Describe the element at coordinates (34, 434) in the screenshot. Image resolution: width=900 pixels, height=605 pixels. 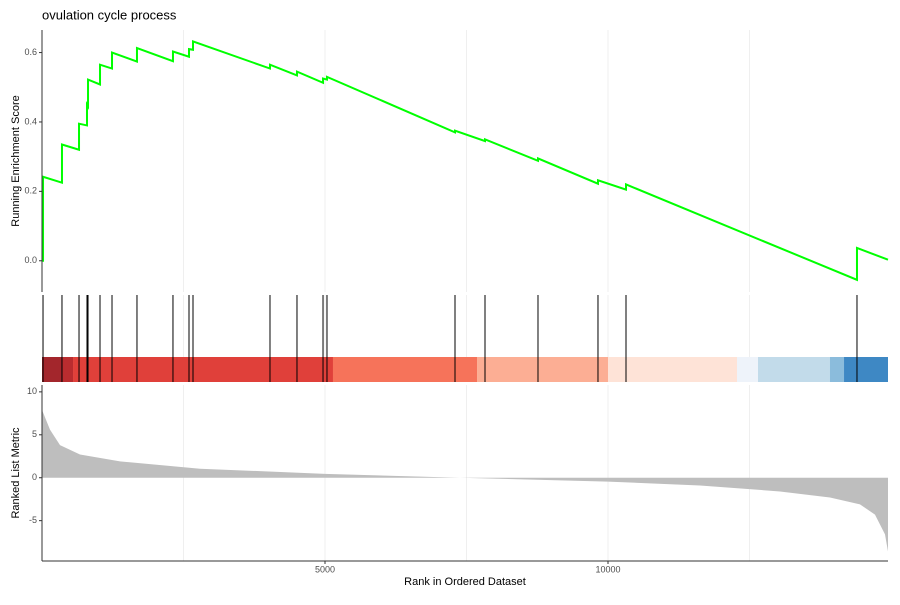
I see `y-tick-label: 5` at that location.